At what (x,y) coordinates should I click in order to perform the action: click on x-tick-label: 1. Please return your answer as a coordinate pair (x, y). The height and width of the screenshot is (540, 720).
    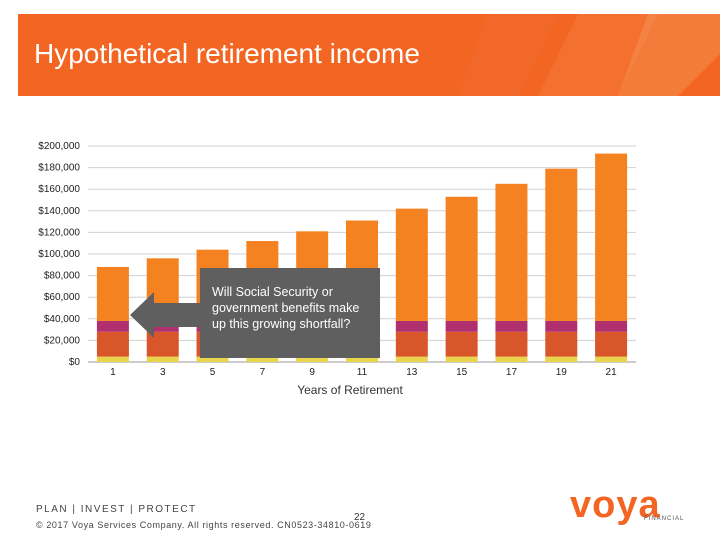
    Looking at the image, I should click on (113, 372).